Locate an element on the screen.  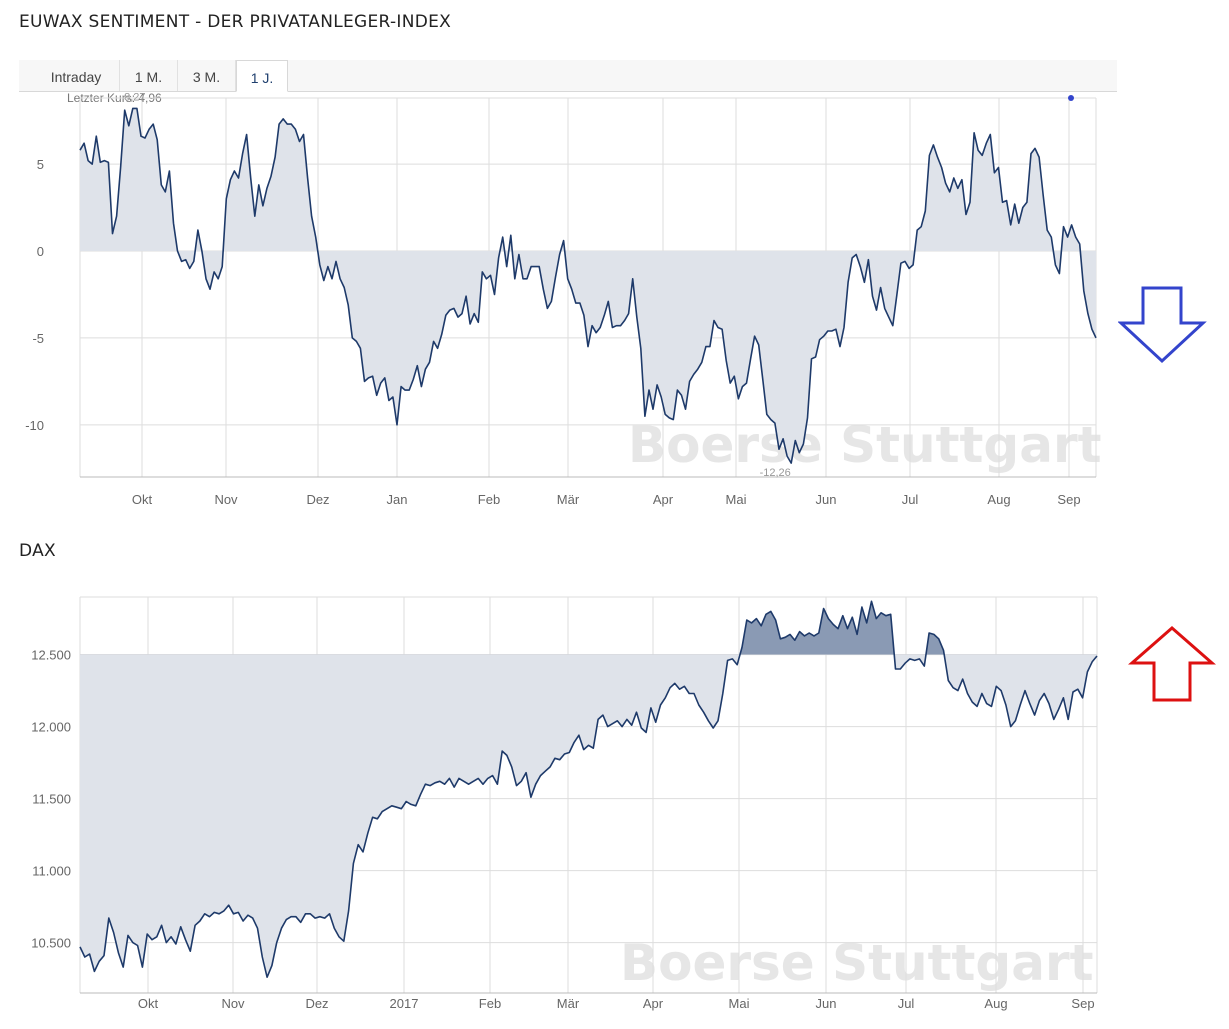
y-tick-label: -10 is located at coordinates (34, 425).